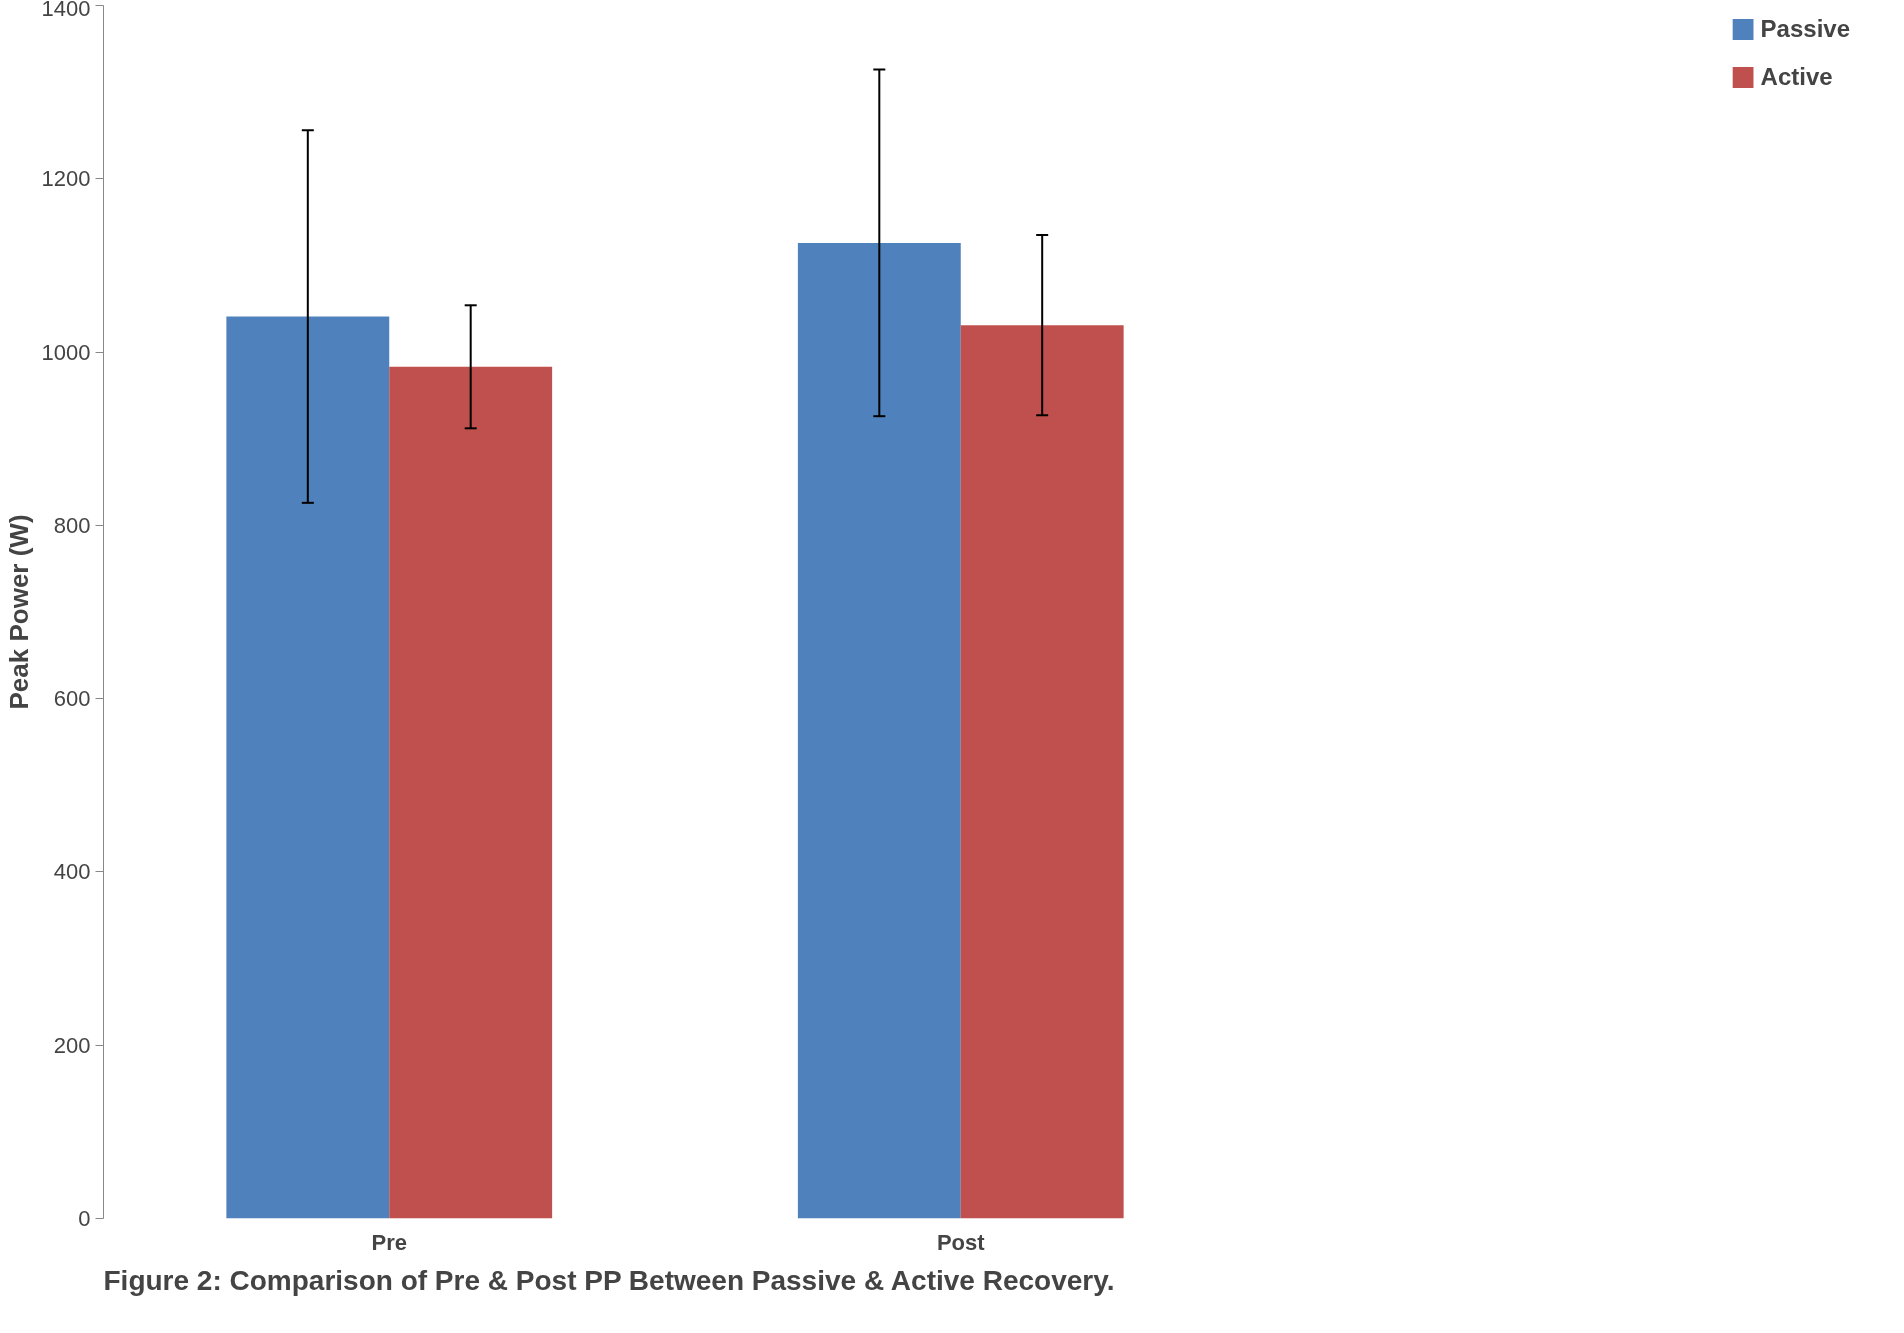 The image size is (1904, 1333). What do you see at coordinates (1796, 77) in the screenshot?
I see `legend-label: Active` at bounding box center [1796, 77].